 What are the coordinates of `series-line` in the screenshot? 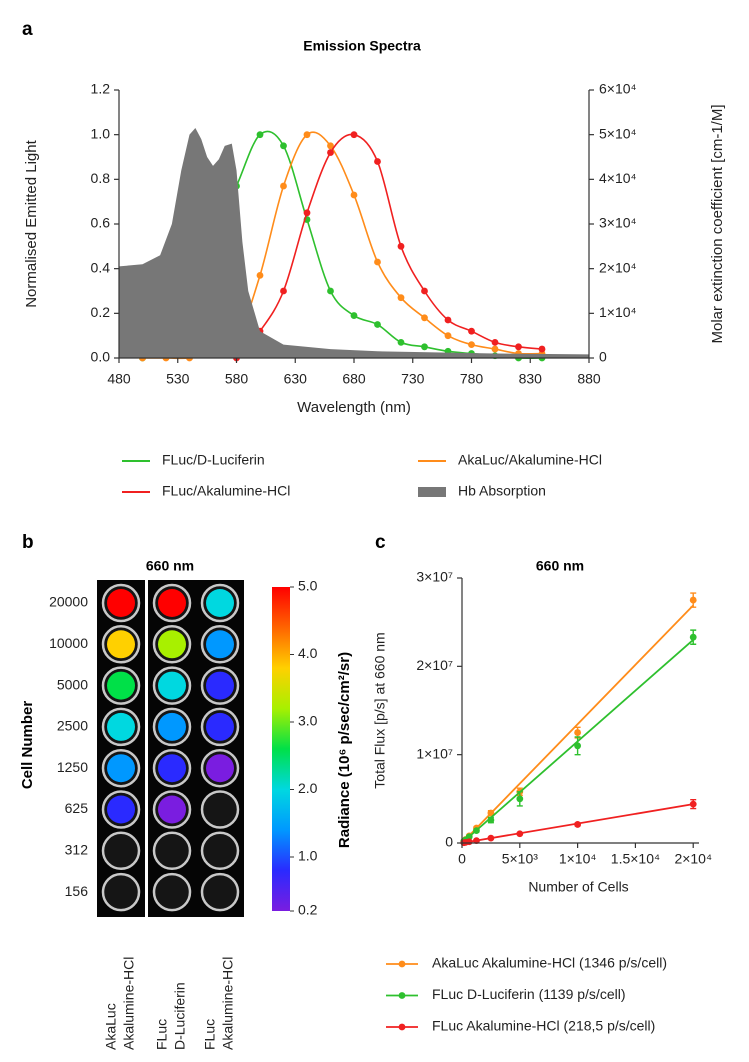 It's located at (389, 246).